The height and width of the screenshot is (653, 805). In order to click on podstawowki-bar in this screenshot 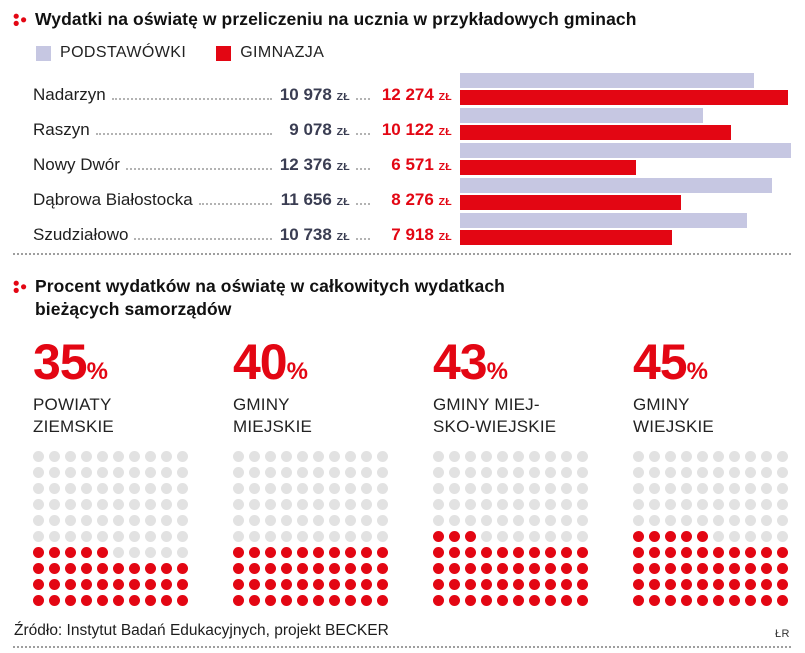, I will do `click(604, 220)`.